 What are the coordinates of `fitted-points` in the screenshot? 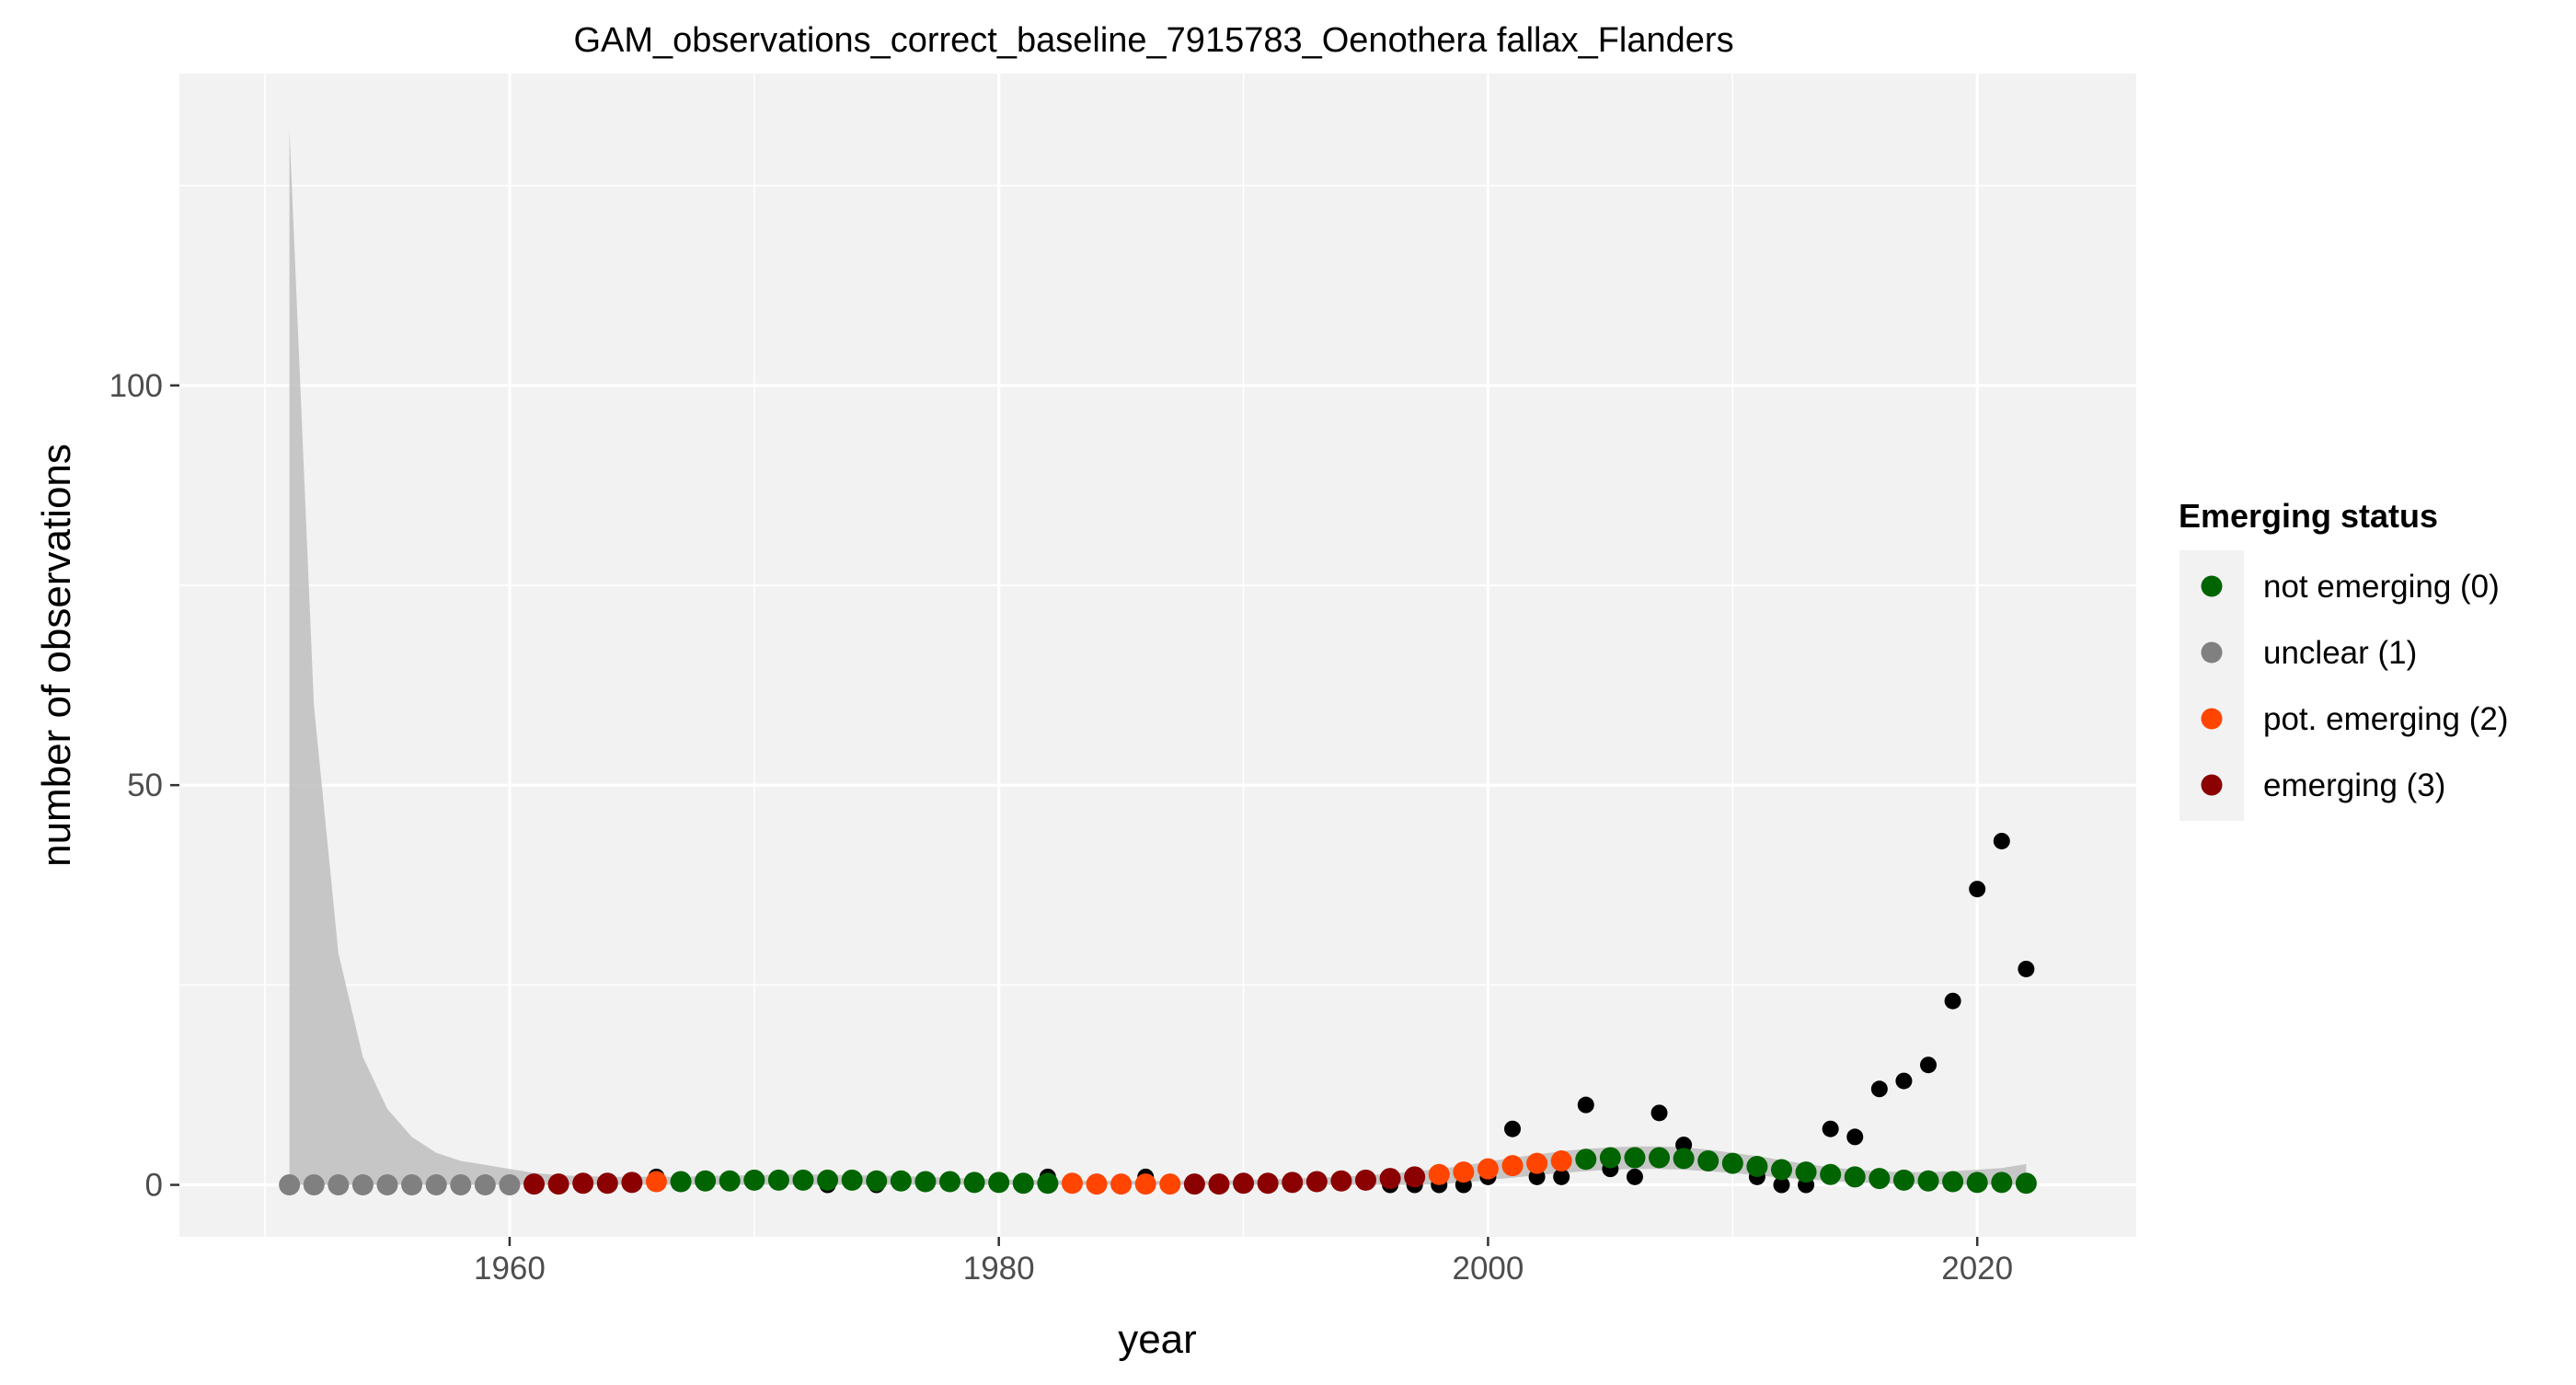 It's located at (1158, 1171).